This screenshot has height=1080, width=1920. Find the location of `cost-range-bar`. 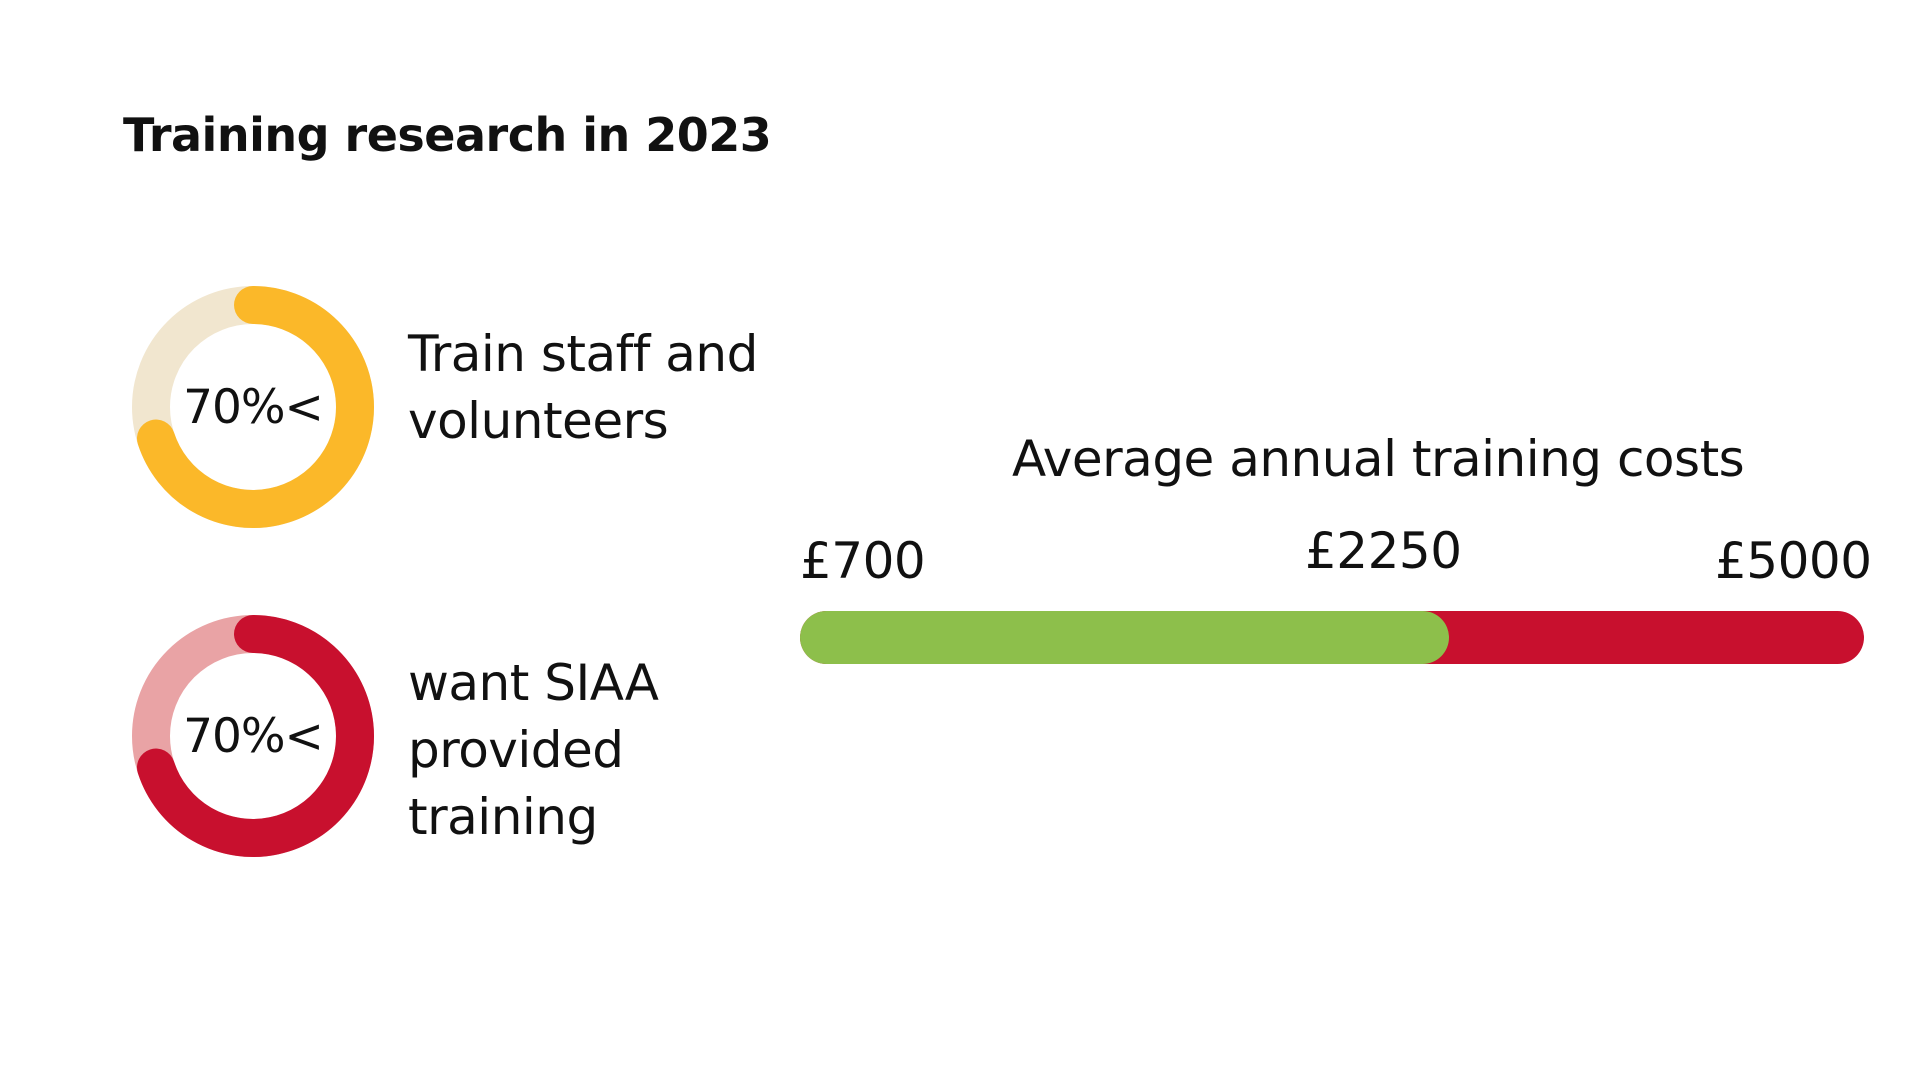

cost-range-bar is located at coordinates (1332, 637).